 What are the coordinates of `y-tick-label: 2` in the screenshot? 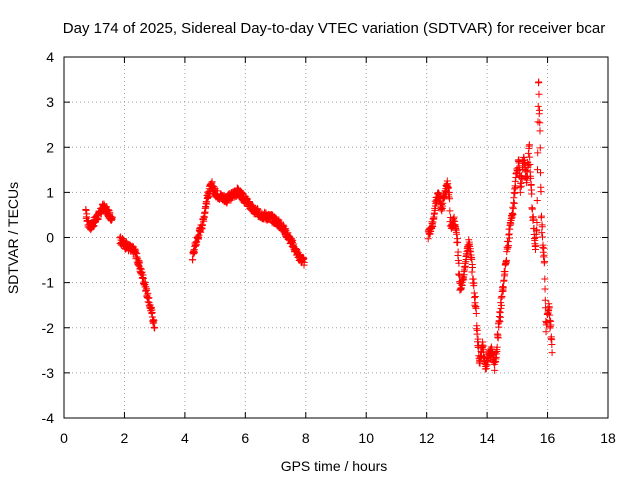 It's located at (50, 147).